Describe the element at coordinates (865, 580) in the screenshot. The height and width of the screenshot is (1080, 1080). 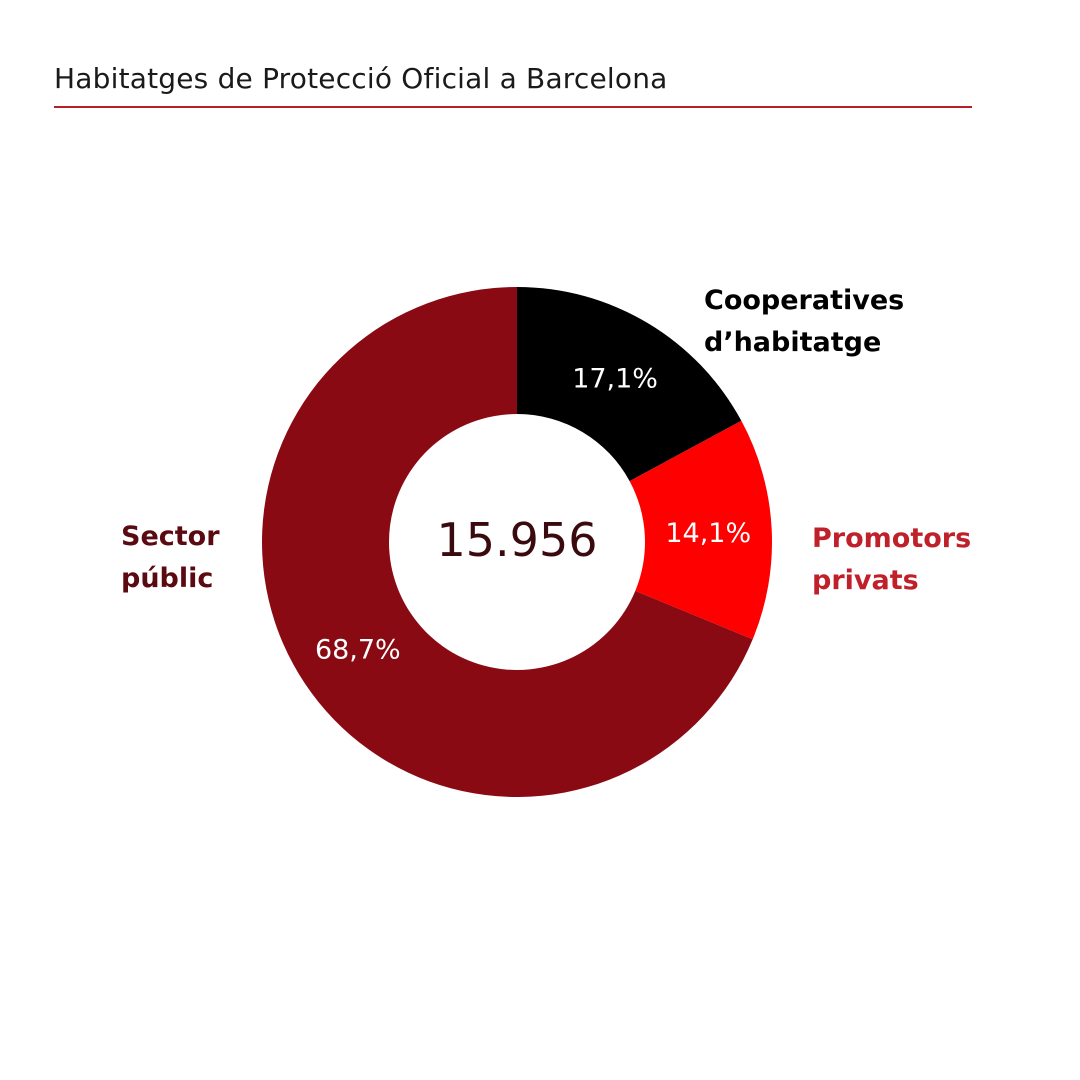
I see `legend-promotors-line-2: privats` at that location.